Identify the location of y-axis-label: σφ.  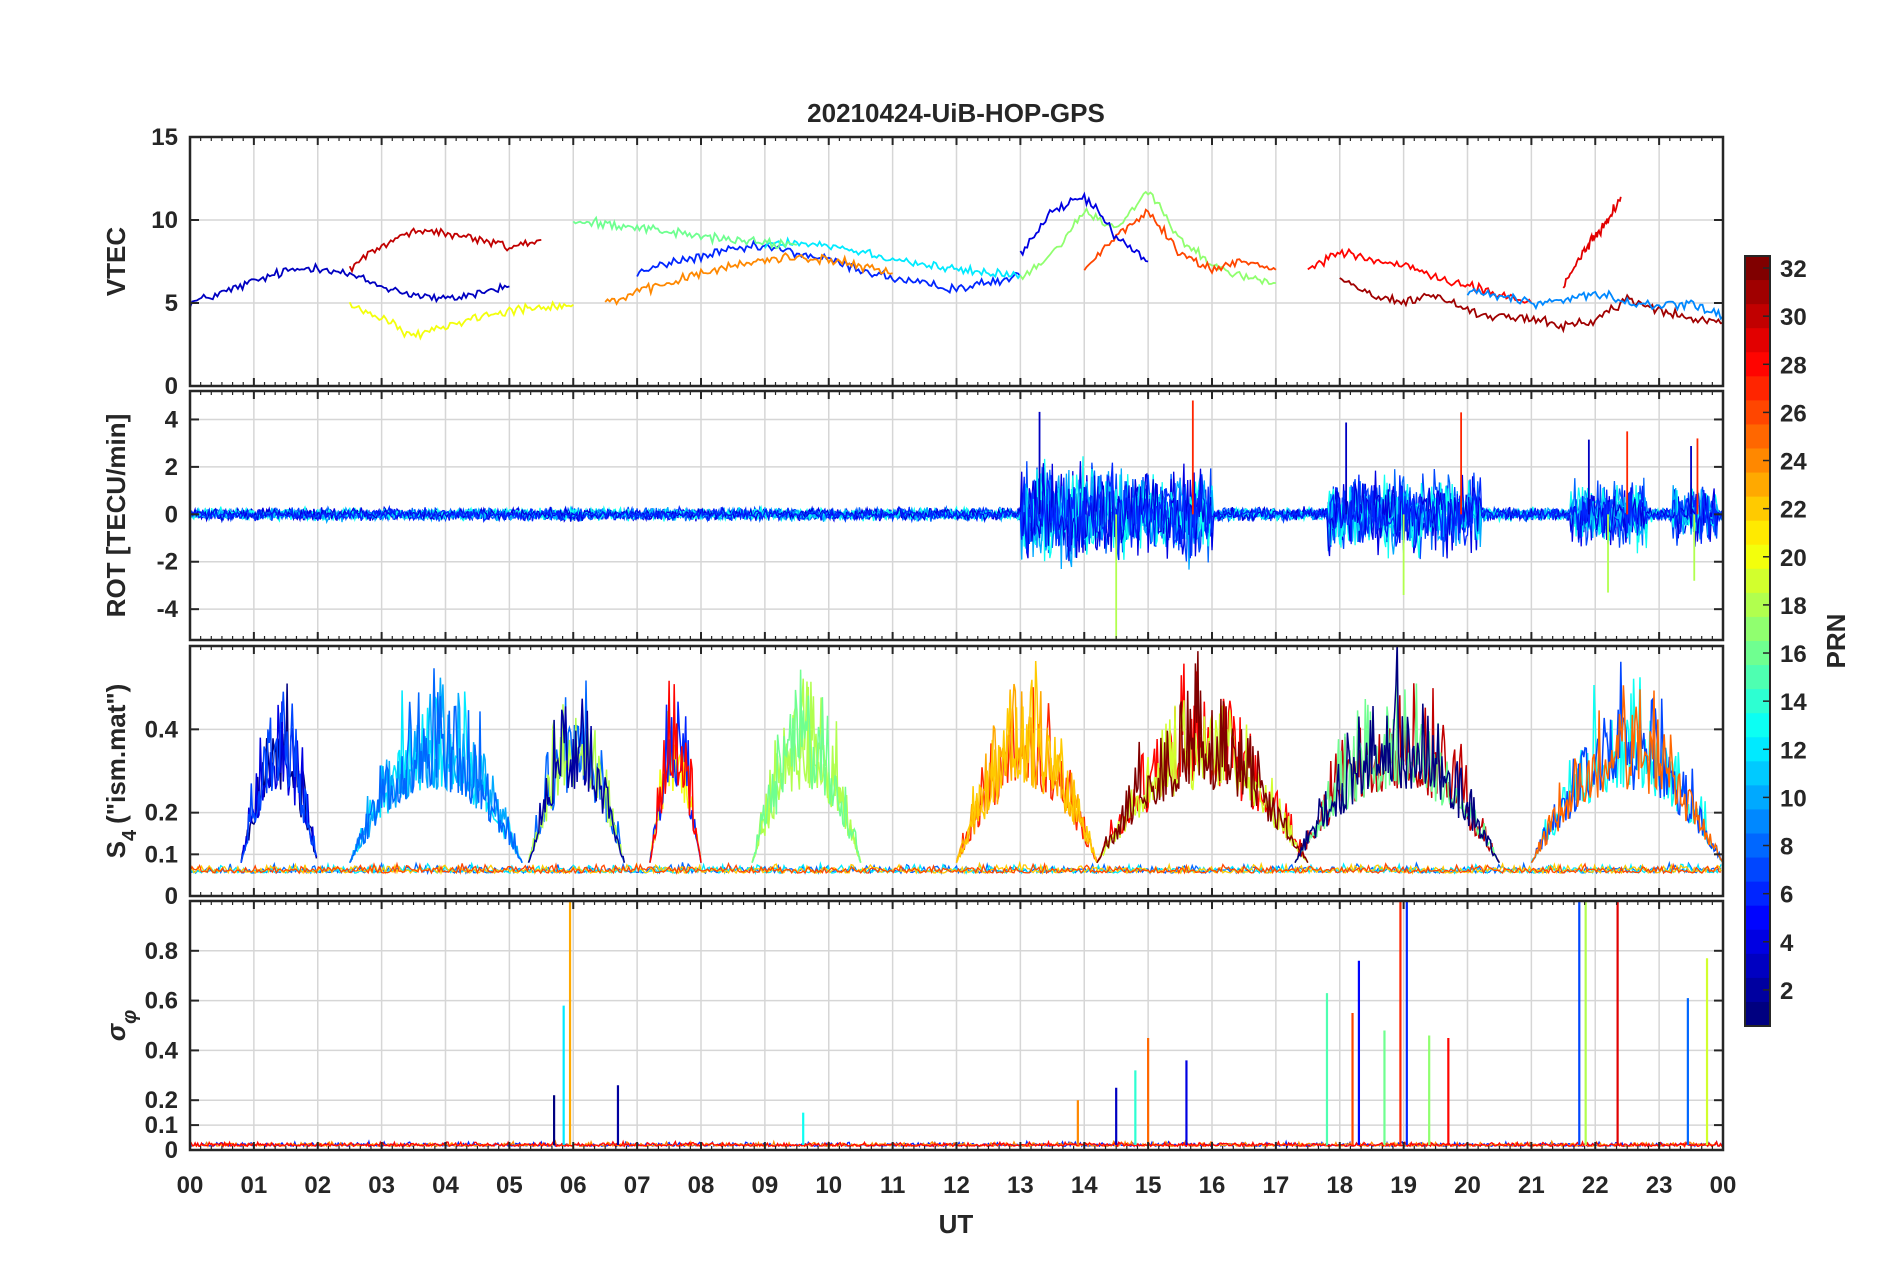
(121, 1025).